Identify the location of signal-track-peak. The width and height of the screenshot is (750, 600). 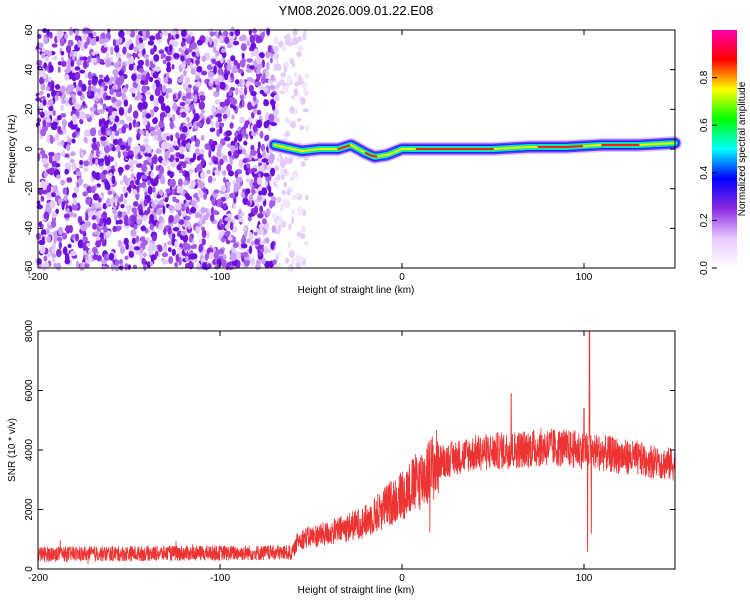
(371, 155).